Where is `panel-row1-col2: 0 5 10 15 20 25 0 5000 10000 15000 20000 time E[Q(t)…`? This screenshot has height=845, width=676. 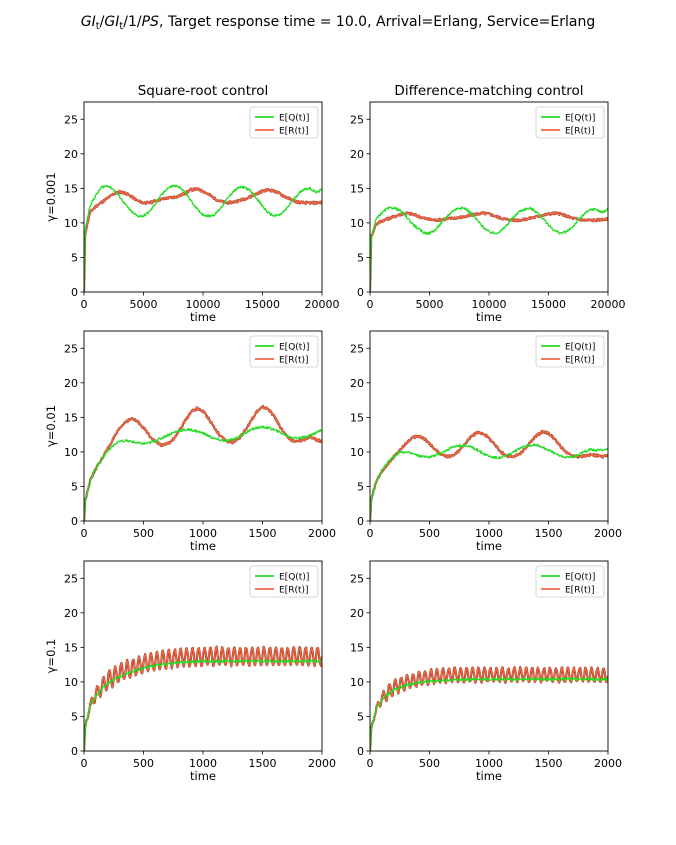
panel-row1-col2: 0 5 10 15 20 25 0 5000 10000 15000 20000 time E[Q(t)… is located at coordinates (488, 212).